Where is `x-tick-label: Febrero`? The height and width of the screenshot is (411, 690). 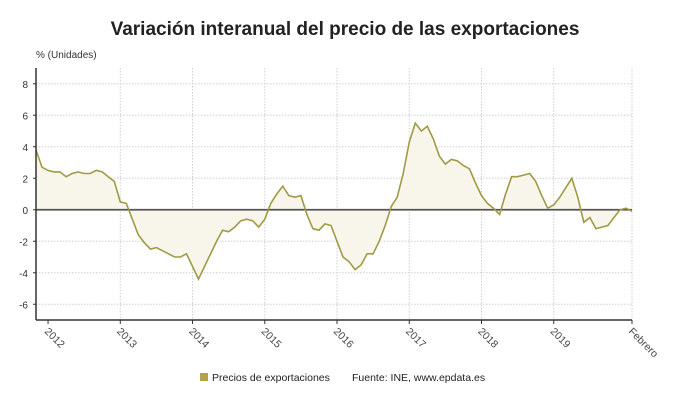 x-tick-label: Febrero is located at coordinates (643, 343).